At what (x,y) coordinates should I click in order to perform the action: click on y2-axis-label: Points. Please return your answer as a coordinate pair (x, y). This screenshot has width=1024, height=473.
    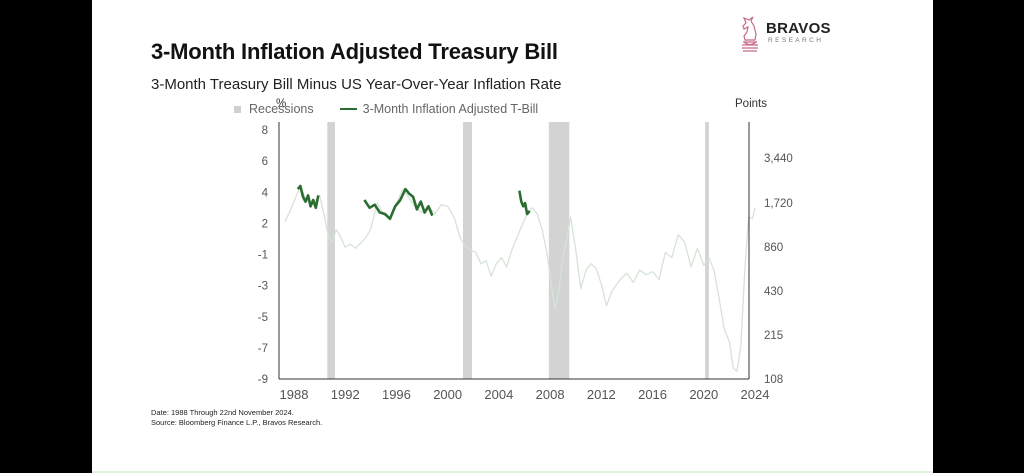
    Looking at the image, I should click on (751, 104).